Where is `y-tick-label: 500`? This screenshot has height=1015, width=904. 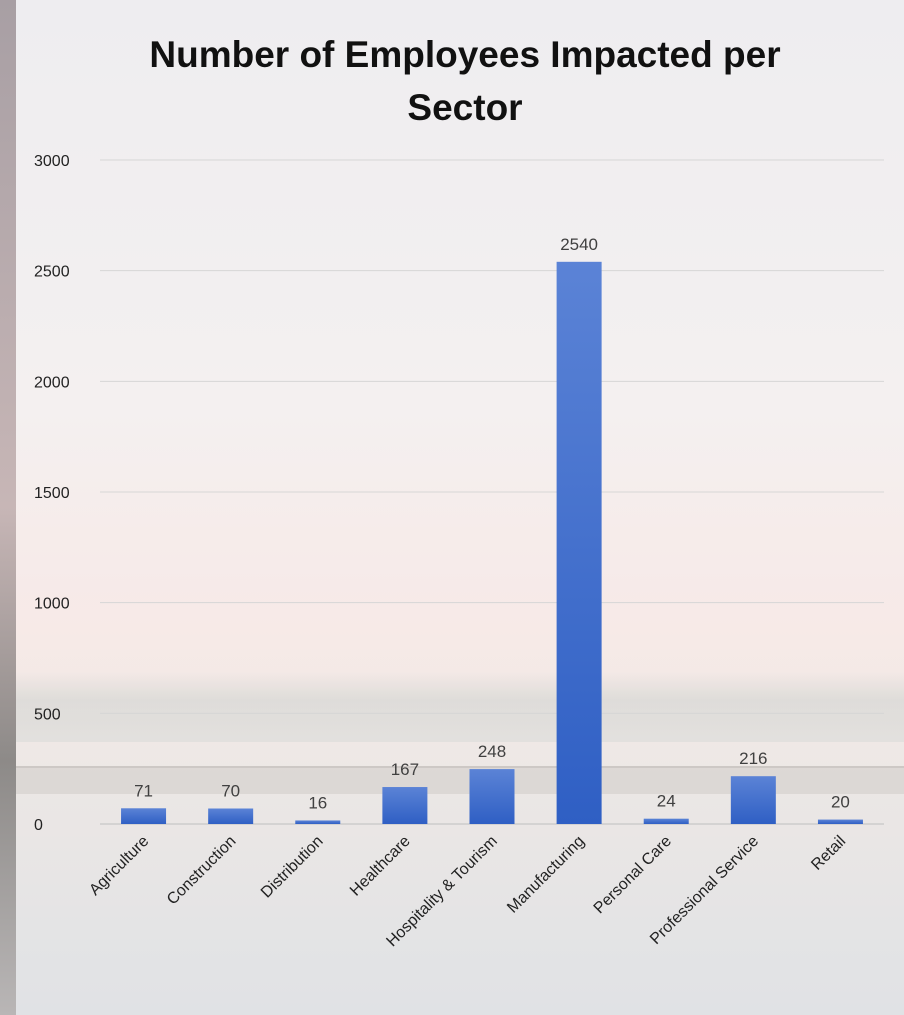
y-tick-label: 500 is located at coordinates (47, 714).